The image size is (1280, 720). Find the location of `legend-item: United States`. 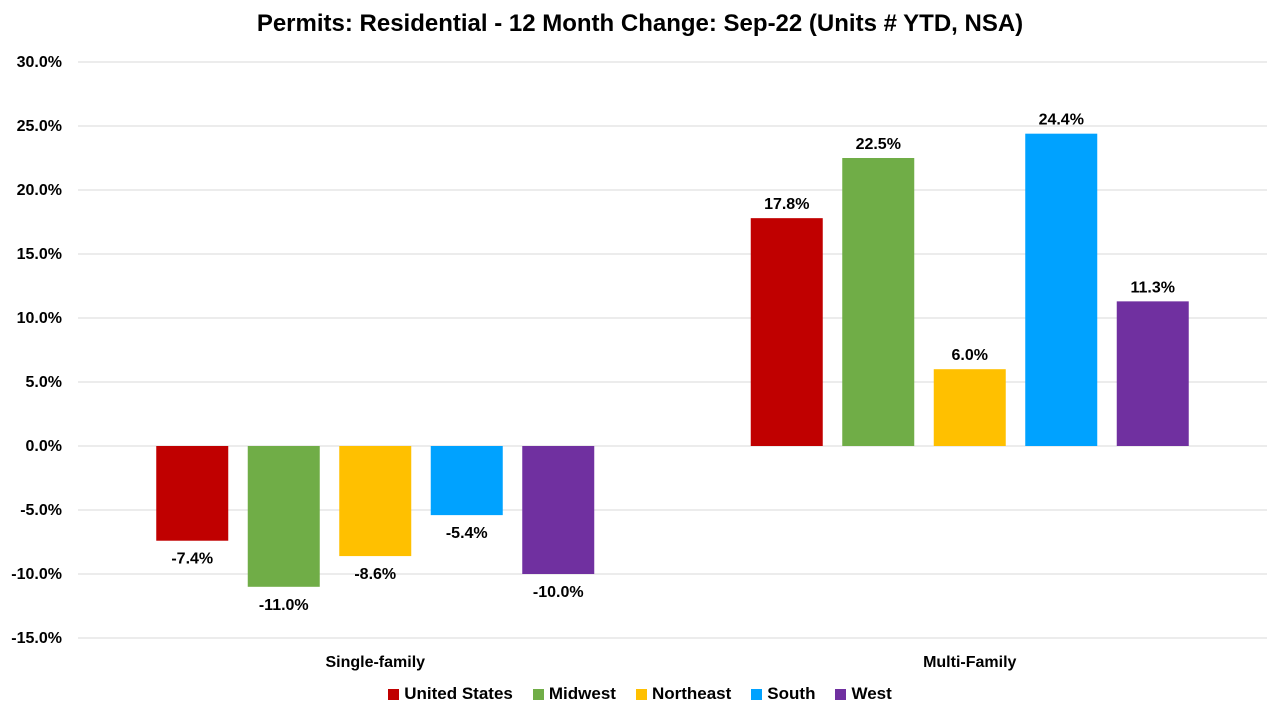

legend-item: United States is located at coordinates (450, 694).